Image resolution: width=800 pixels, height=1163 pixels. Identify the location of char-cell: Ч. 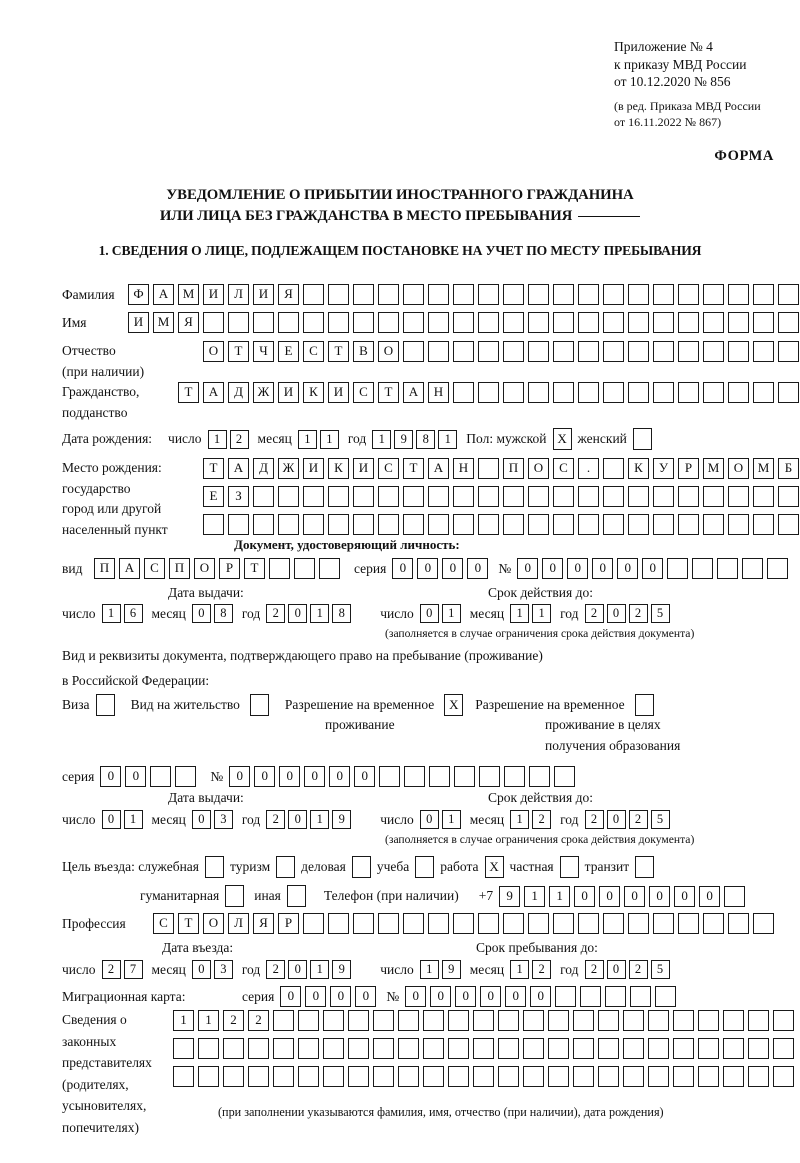
(263, 351).